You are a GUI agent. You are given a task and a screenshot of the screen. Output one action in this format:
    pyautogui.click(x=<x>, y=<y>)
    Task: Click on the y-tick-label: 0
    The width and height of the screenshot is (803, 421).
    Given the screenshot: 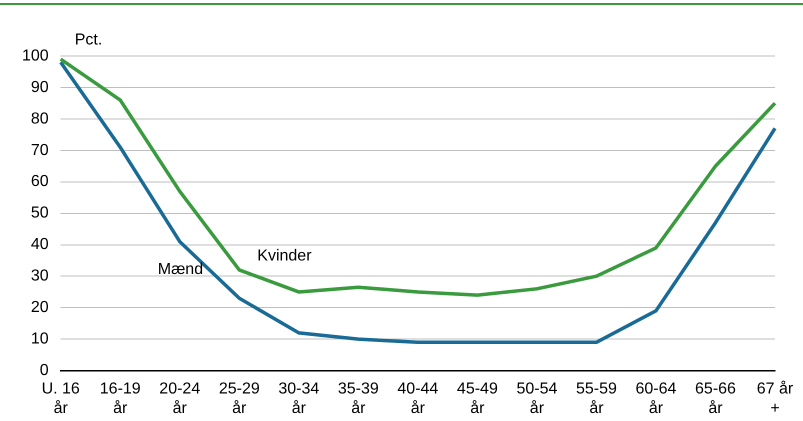 What is the action you would take?
    pyautogui.click(x=44, y=371)
    